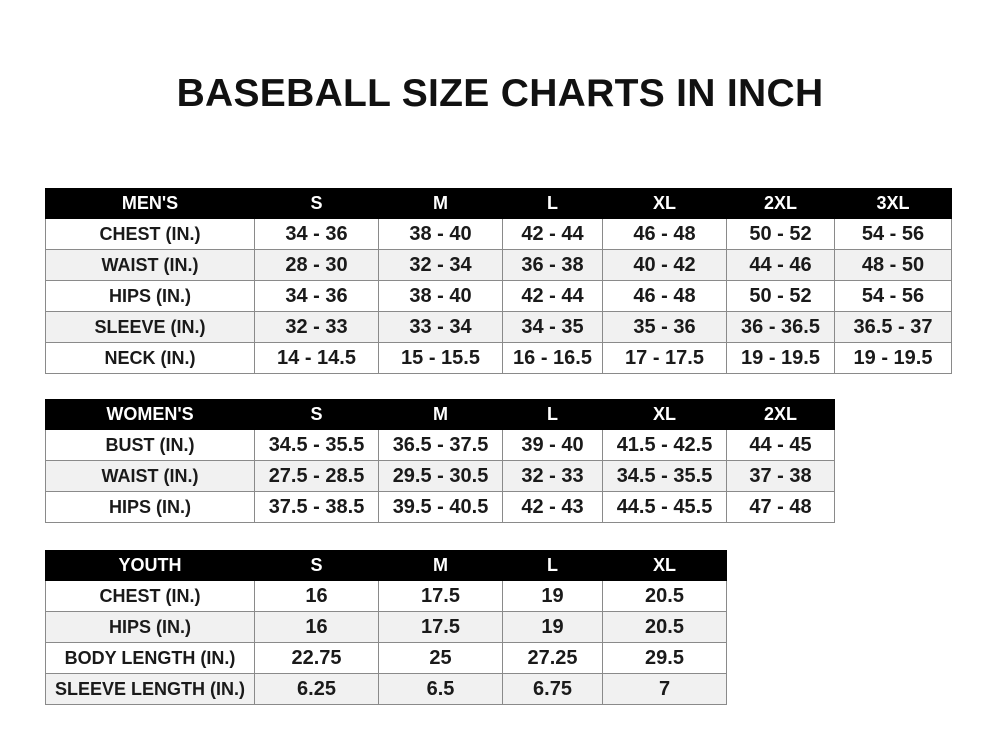  What do you see at coordinates (150, 327) in the screenshot?
I see `measurement-label: SLEEVE (IN.)` at bounding box center [150, 327].